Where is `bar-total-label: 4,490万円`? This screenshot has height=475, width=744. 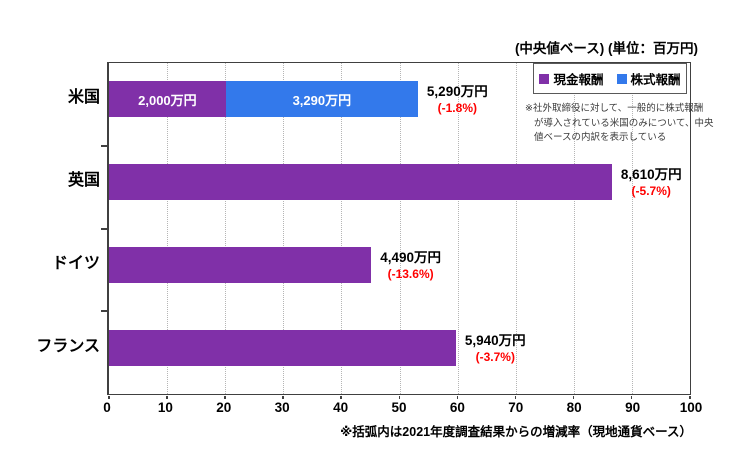 bar-total-label: 4,490万円 is located at coordinates (410, 257).